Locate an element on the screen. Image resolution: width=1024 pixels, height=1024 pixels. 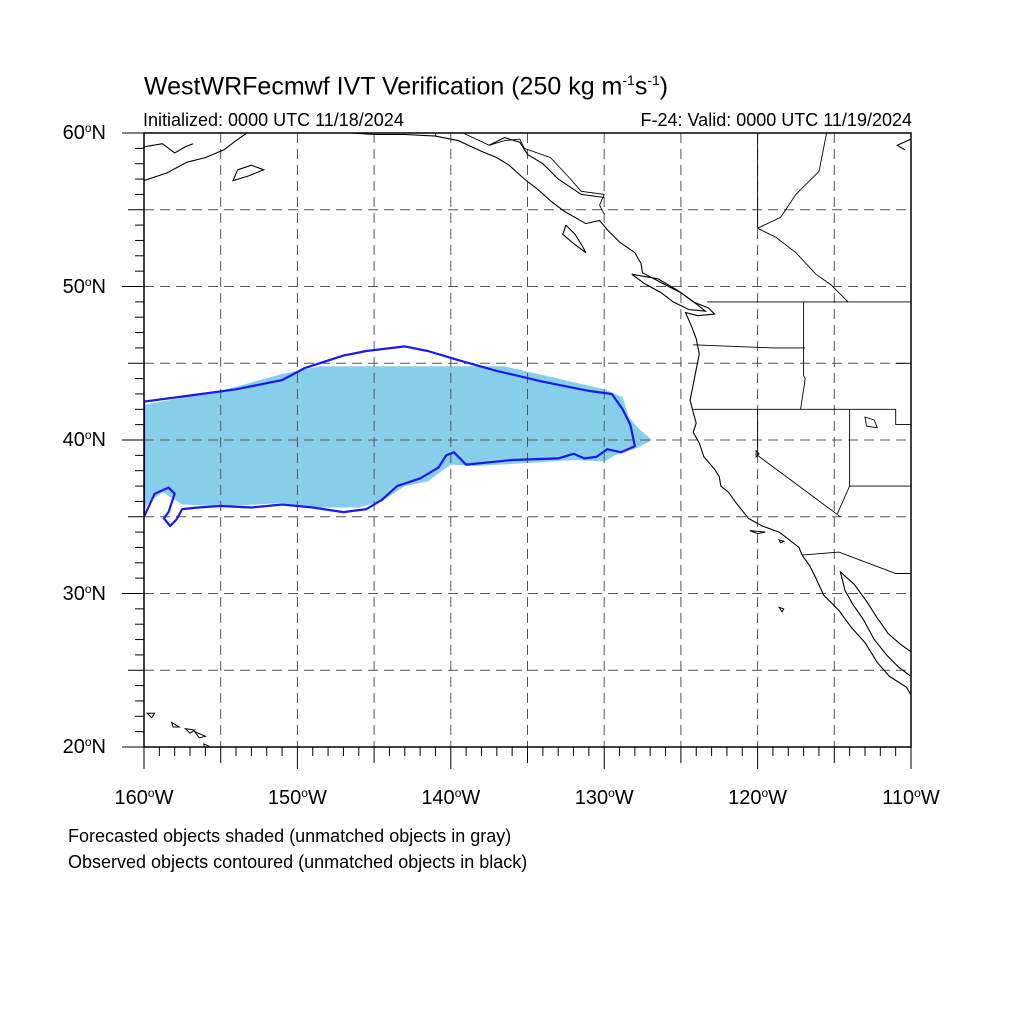
observed-objects-layer is located at coordinates (390, 436).